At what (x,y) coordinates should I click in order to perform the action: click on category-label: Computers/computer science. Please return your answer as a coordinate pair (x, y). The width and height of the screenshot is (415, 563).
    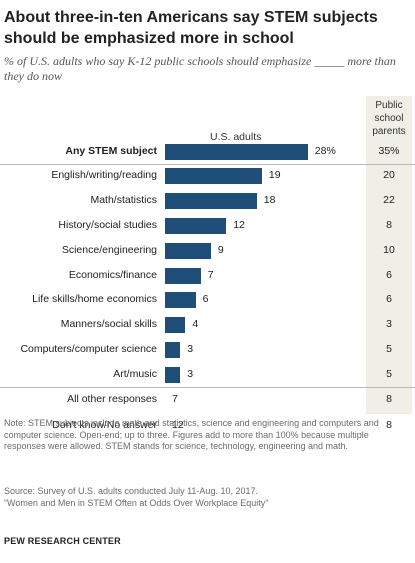
    Looking at the image, I should click on (88, 349).